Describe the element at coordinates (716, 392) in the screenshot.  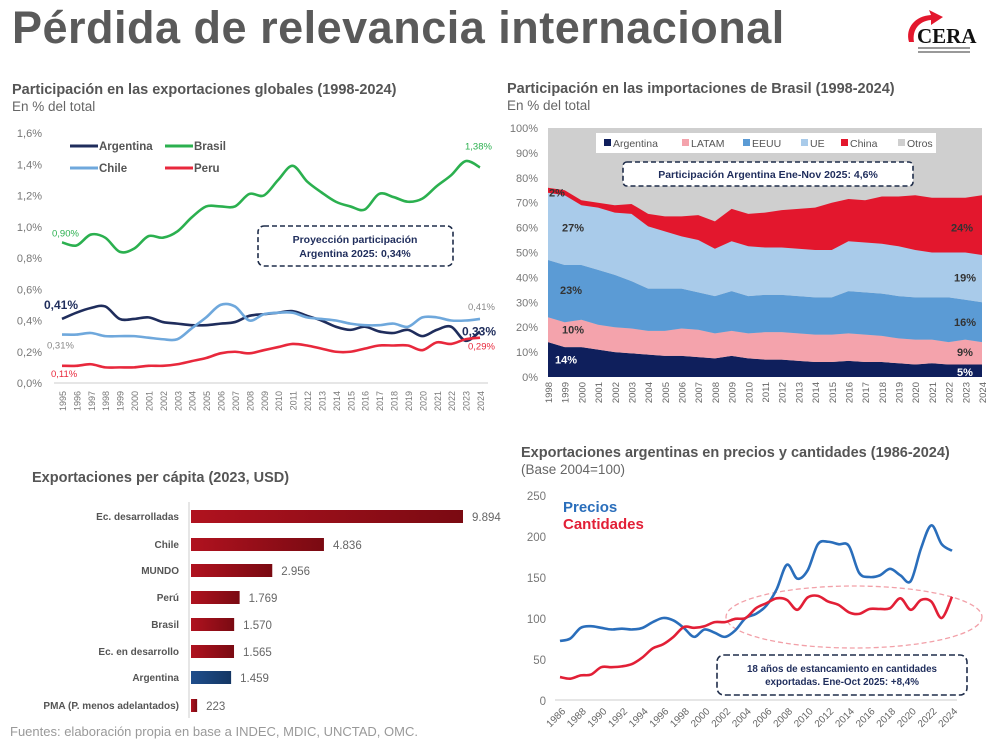
I see `x-tick-label: 2008` at that location.